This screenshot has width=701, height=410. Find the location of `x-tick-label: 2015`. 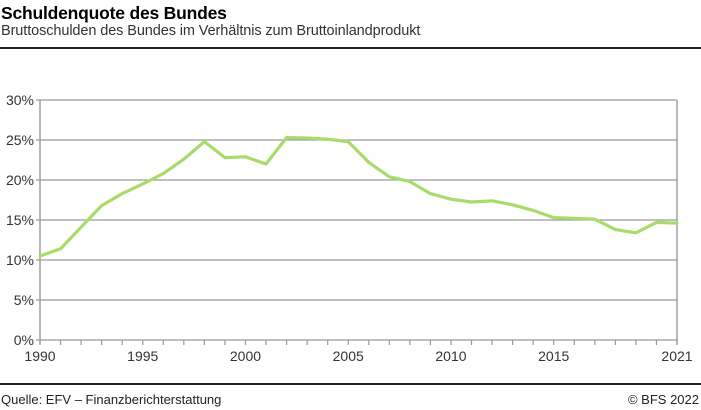

x-tick-label: 2015 is located at coordinates (553, 356).